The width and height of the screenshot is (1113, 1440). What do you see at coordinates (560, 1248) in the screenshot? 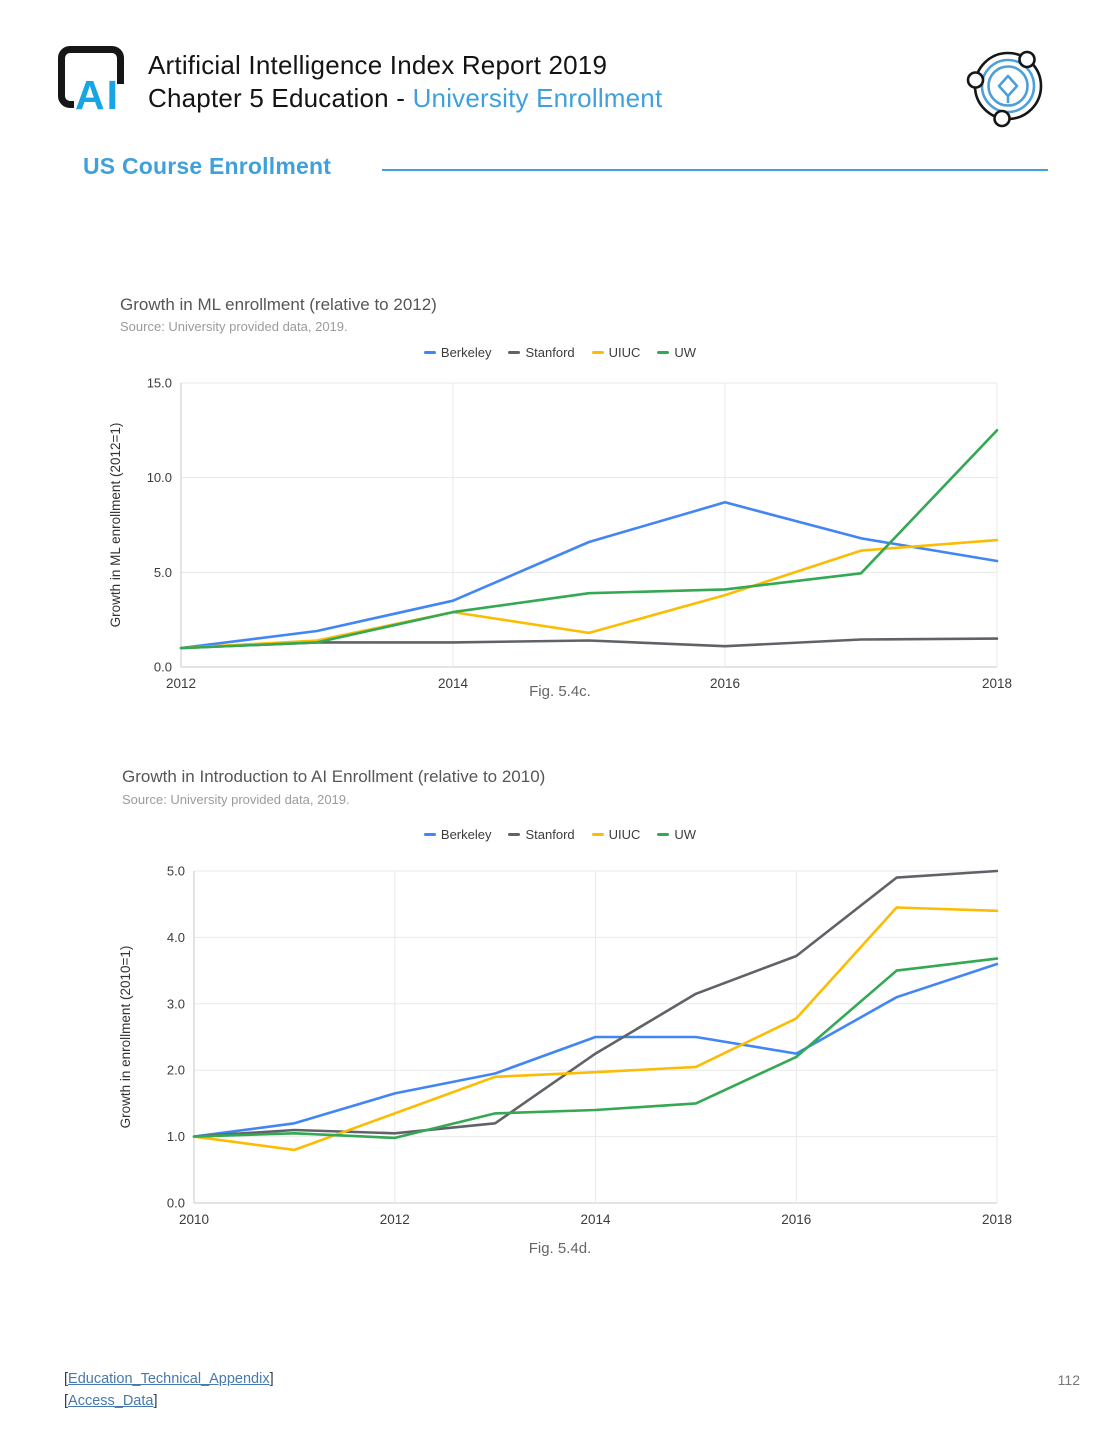
I see `fig-caption-54d: Fig. 5.4d.` at bounding box center [560, 1248].